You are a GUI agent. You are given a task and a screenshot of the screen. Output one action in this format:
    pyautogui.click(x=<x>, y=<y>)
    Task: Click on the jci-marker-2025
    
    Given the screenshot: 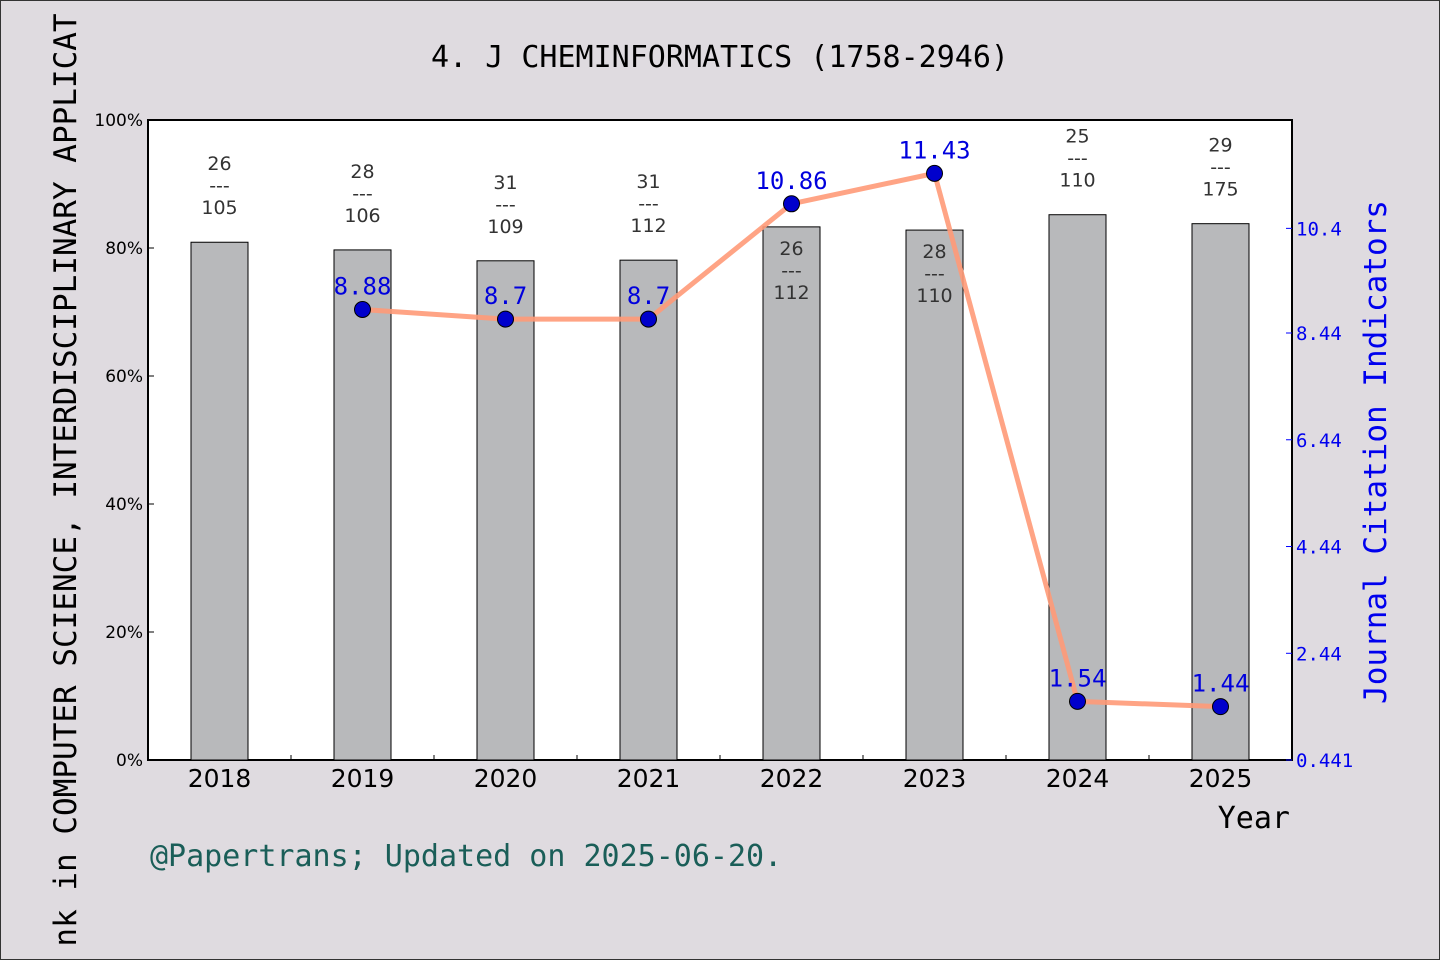 What is the action you would take?
    pyautogui.click(x=1220, y=707)
    